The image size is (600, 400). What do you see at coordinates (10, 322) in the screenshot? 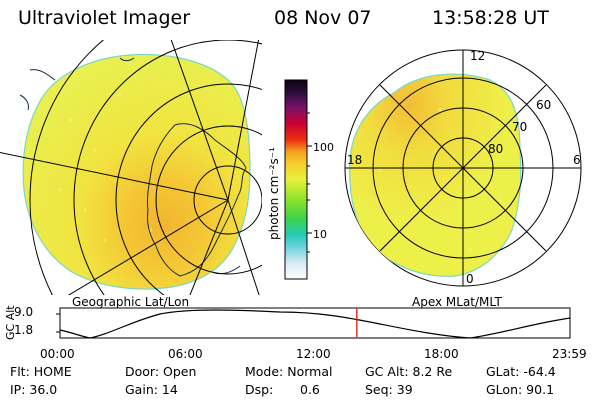
I see `alt-axis-label: GC Alt` at bounding box center [10, 322].